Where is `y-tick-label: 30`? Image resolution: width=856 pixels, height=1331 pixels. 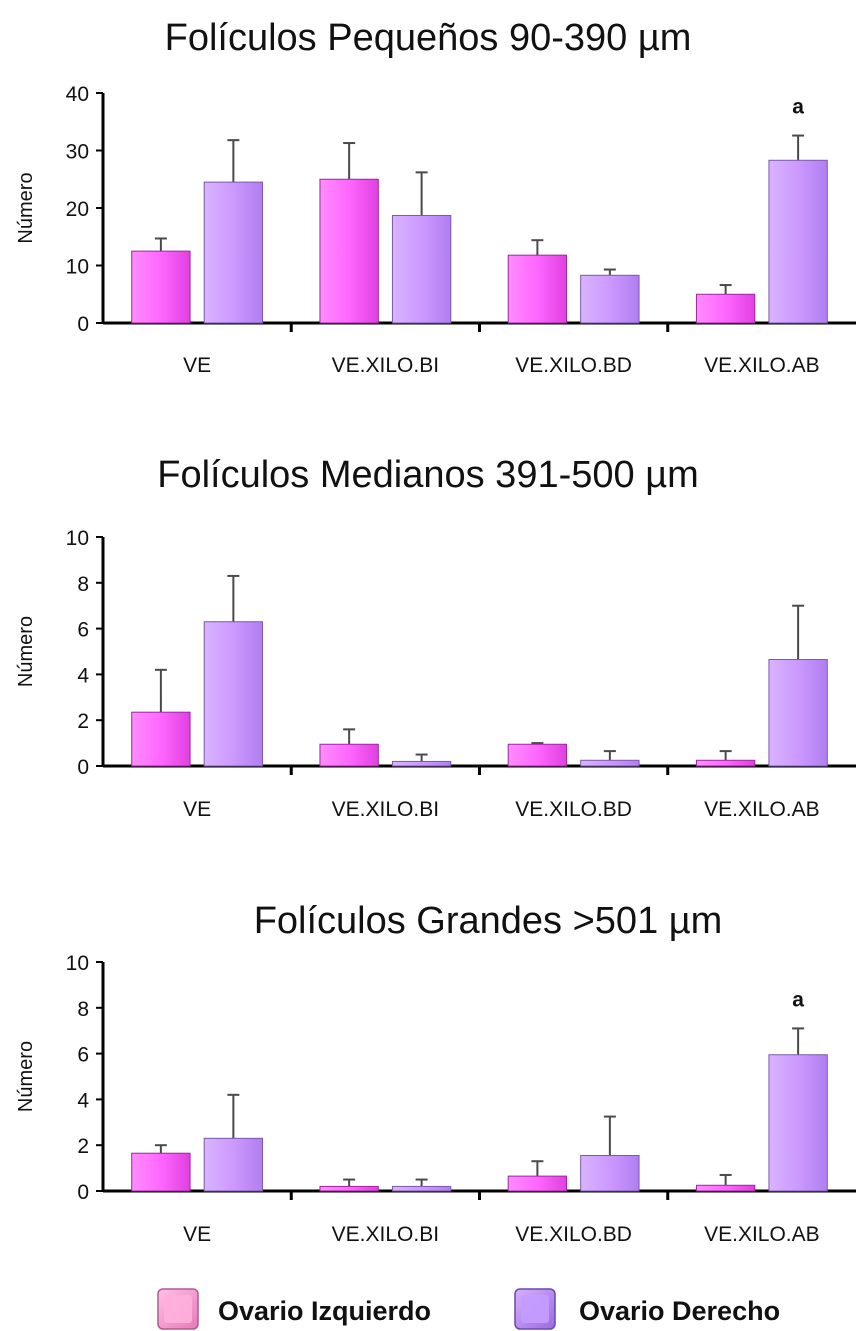
y-tick-label: 30 is located at coordinates (77, 152).